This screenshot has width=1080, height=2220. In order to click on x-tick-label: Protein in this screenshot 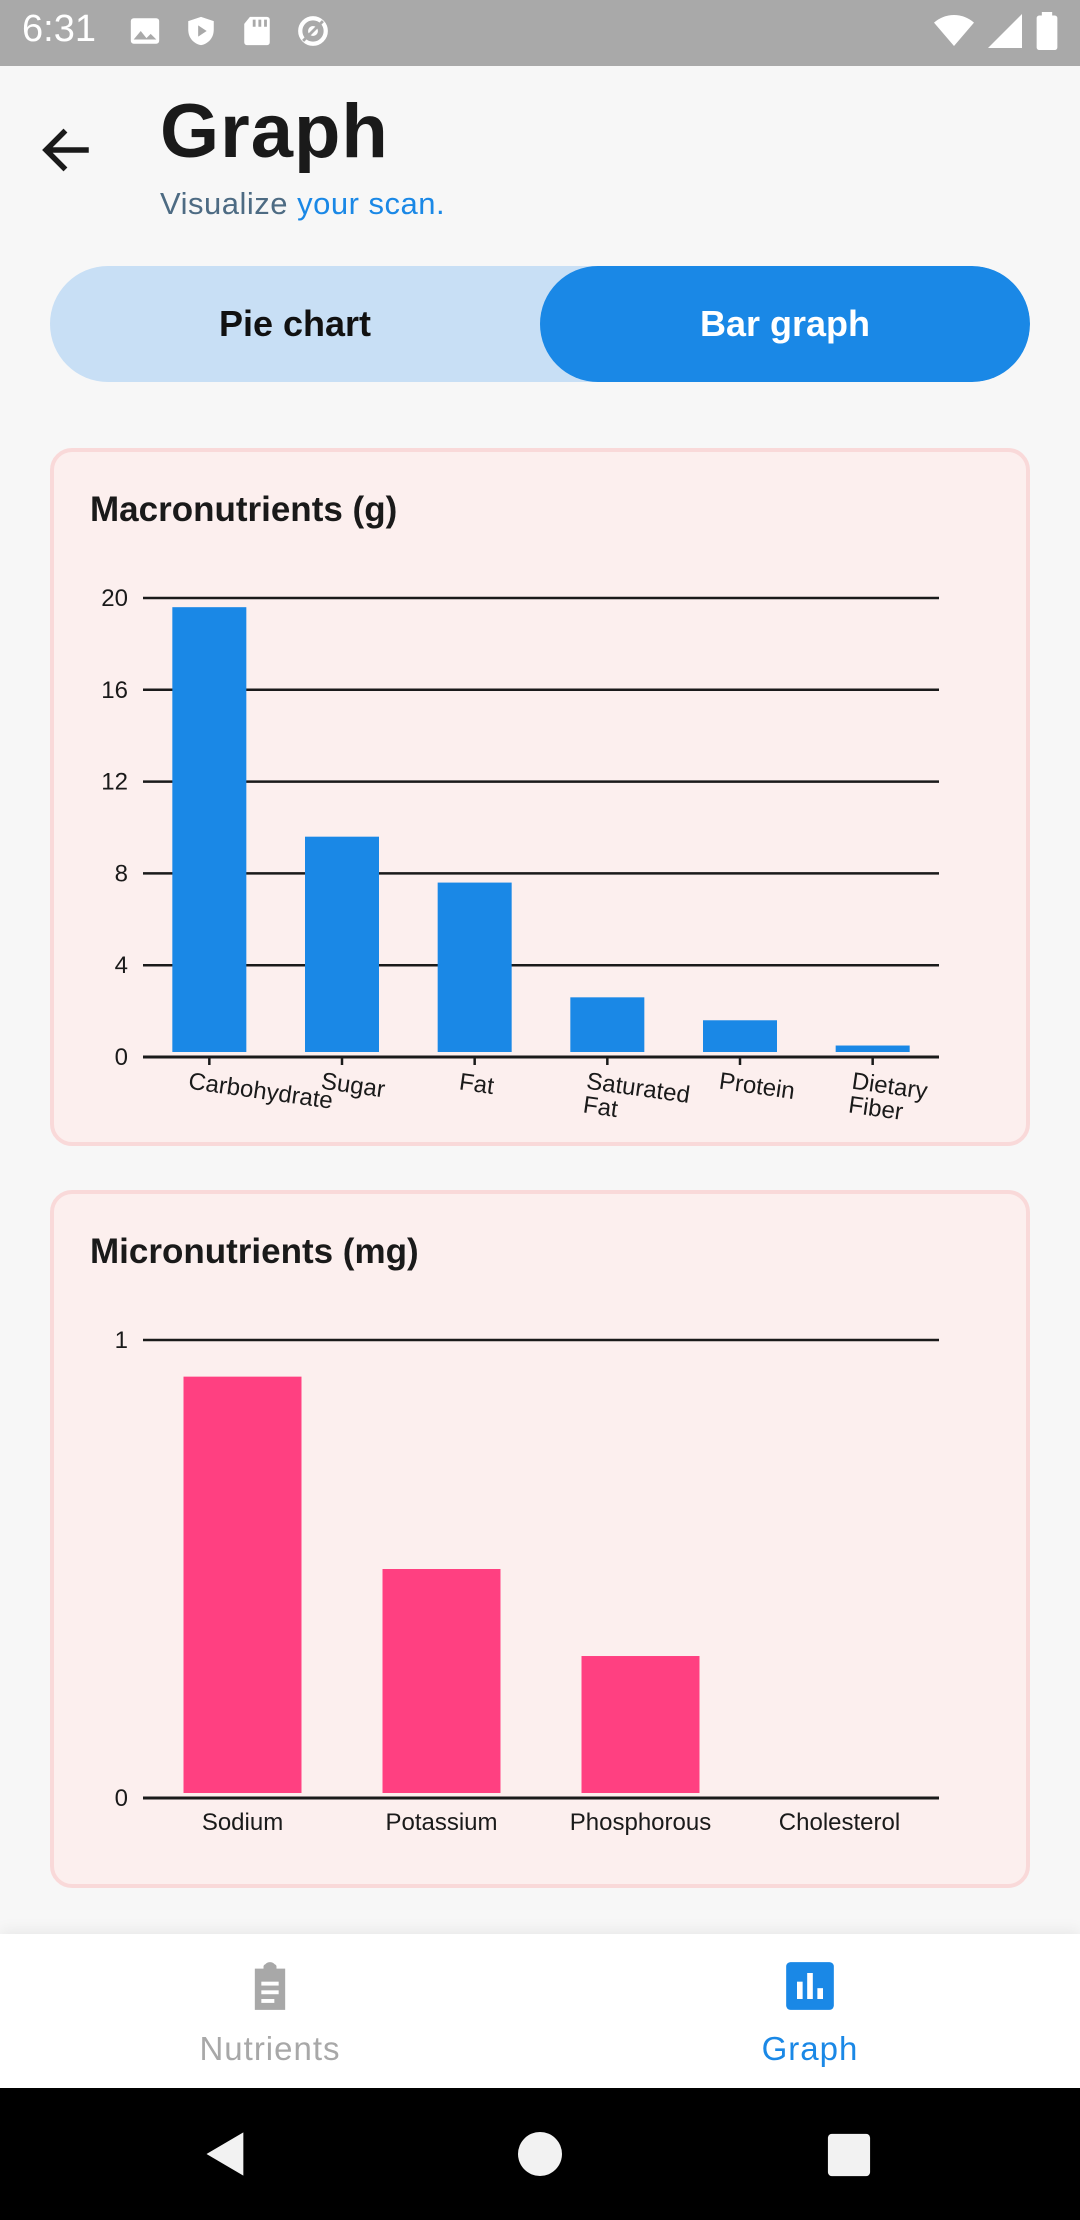, I will do `click(756, 1086)`.